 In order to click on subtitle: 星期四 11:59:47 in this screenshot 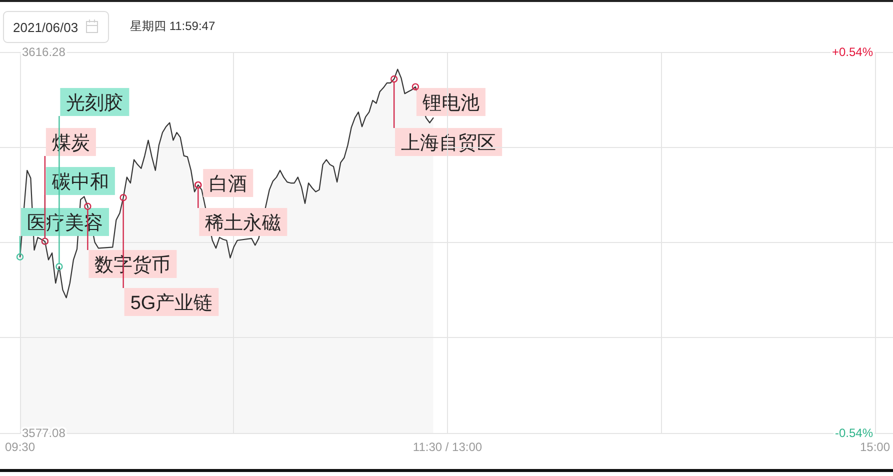, I will do `click(173, 26)`.